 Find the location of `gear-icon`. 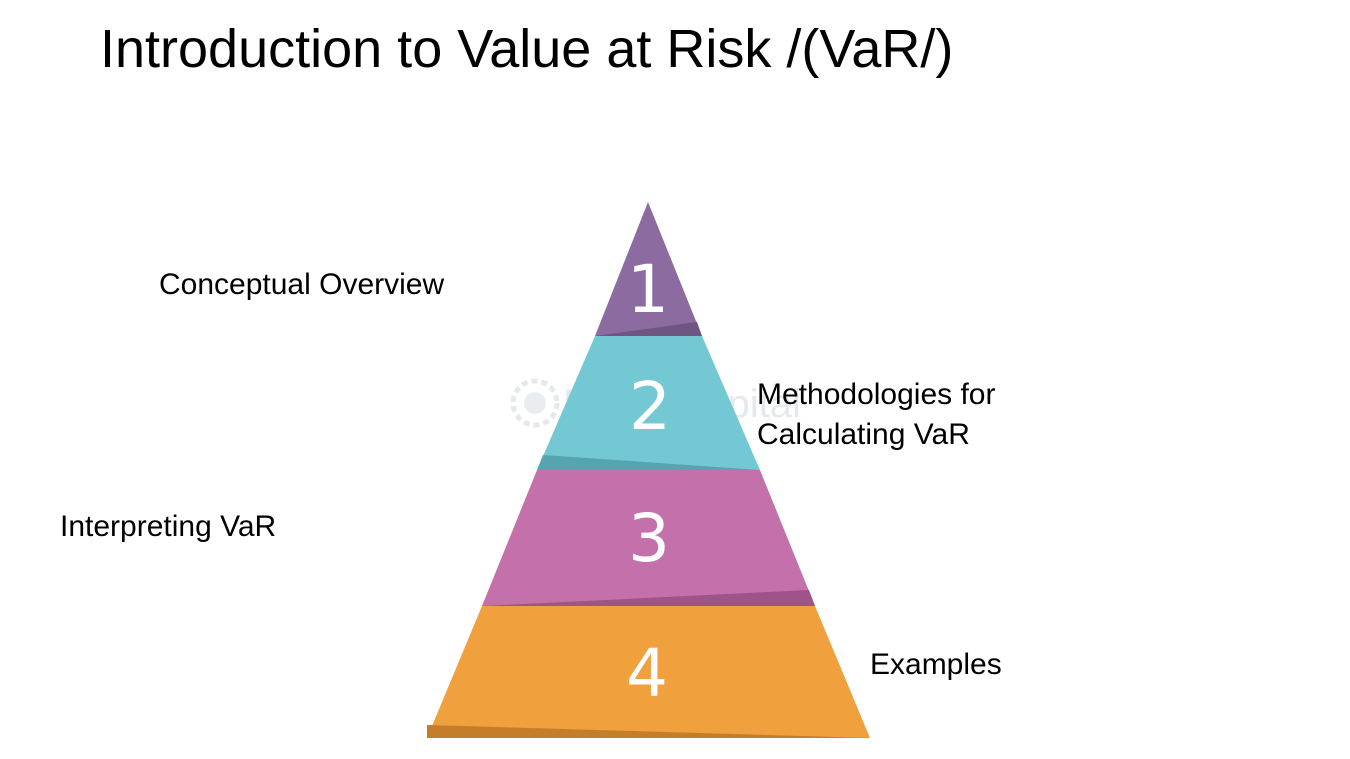

gear-icon is located at coordinates (535, 403).